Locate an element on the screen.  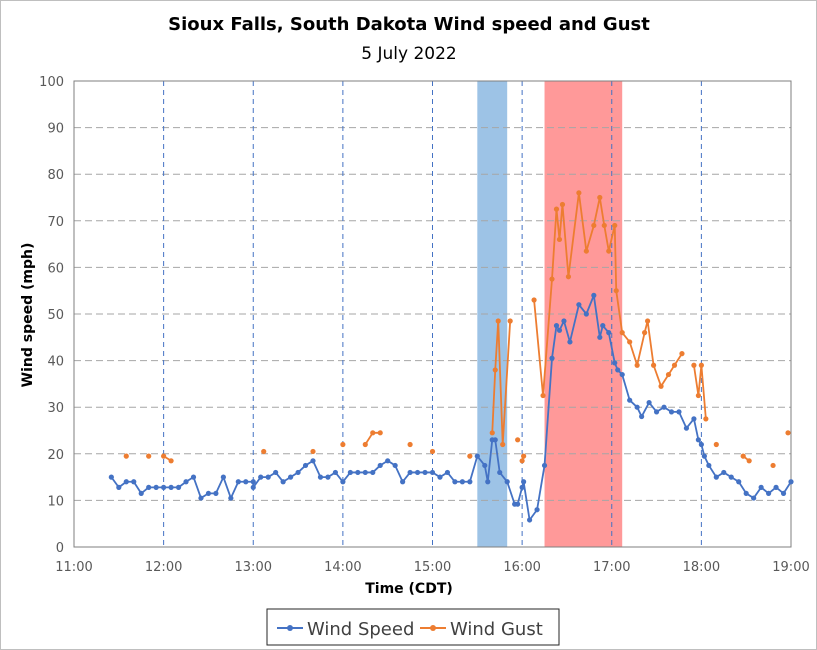
y-tick-label: 80 is located at coordinates (55, 175).